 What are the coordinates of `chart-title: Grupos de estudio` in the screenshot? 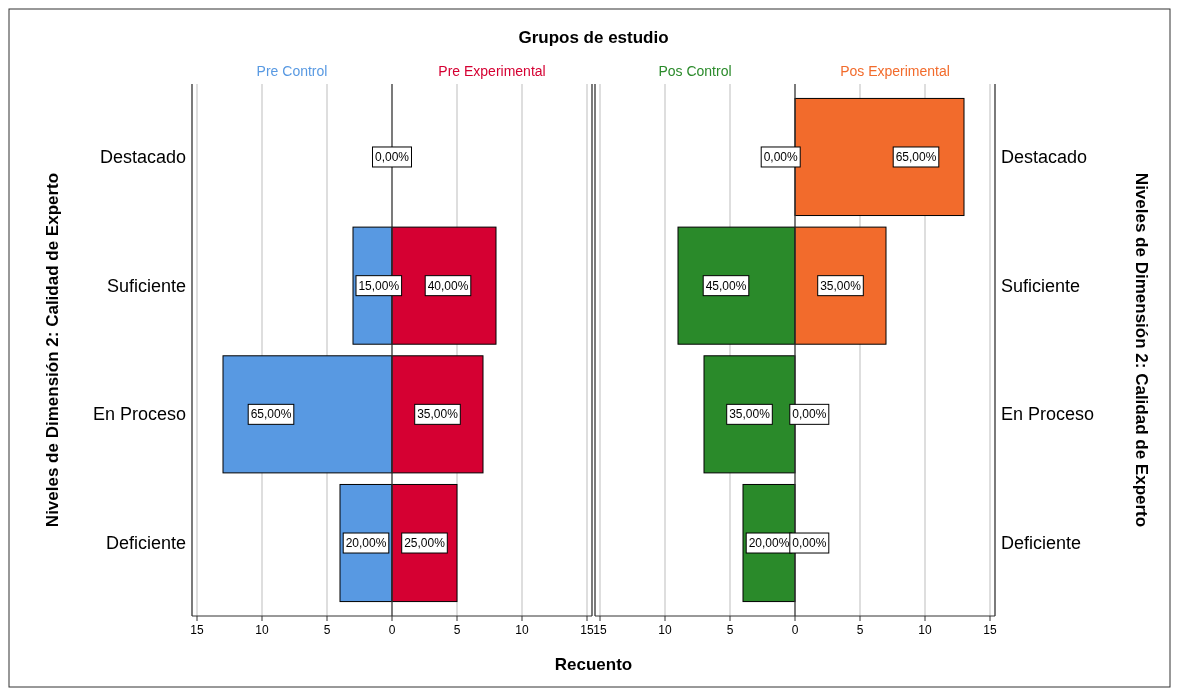 It's located at (593, 37).